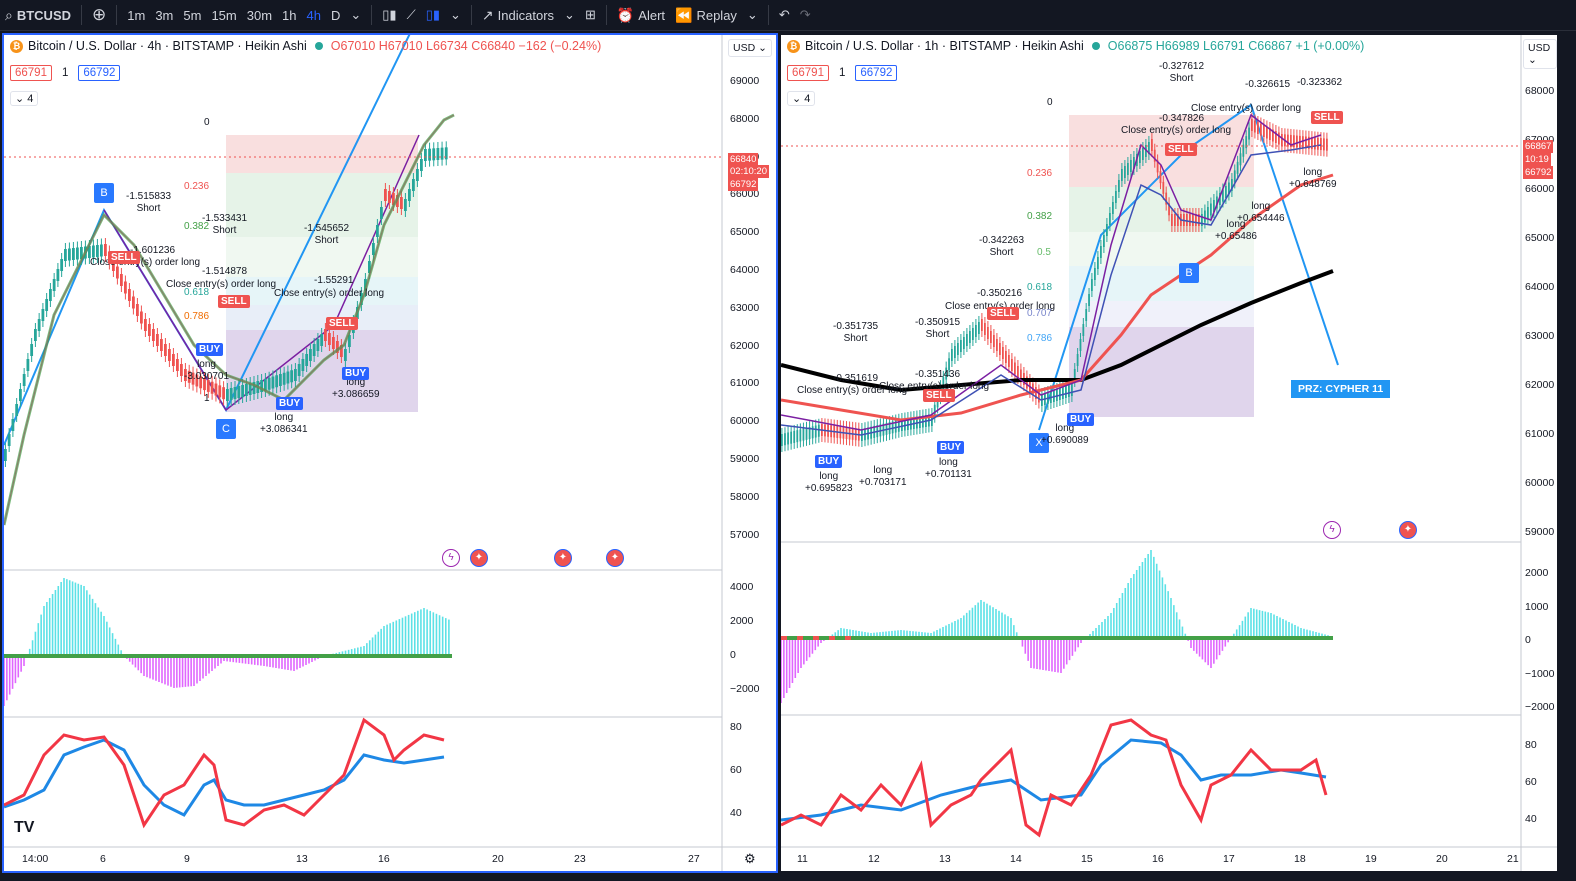  What do you see at coordinates (335, 15) in the screenshot?
I see `interval-D: D` at bounding box center [335, 15].